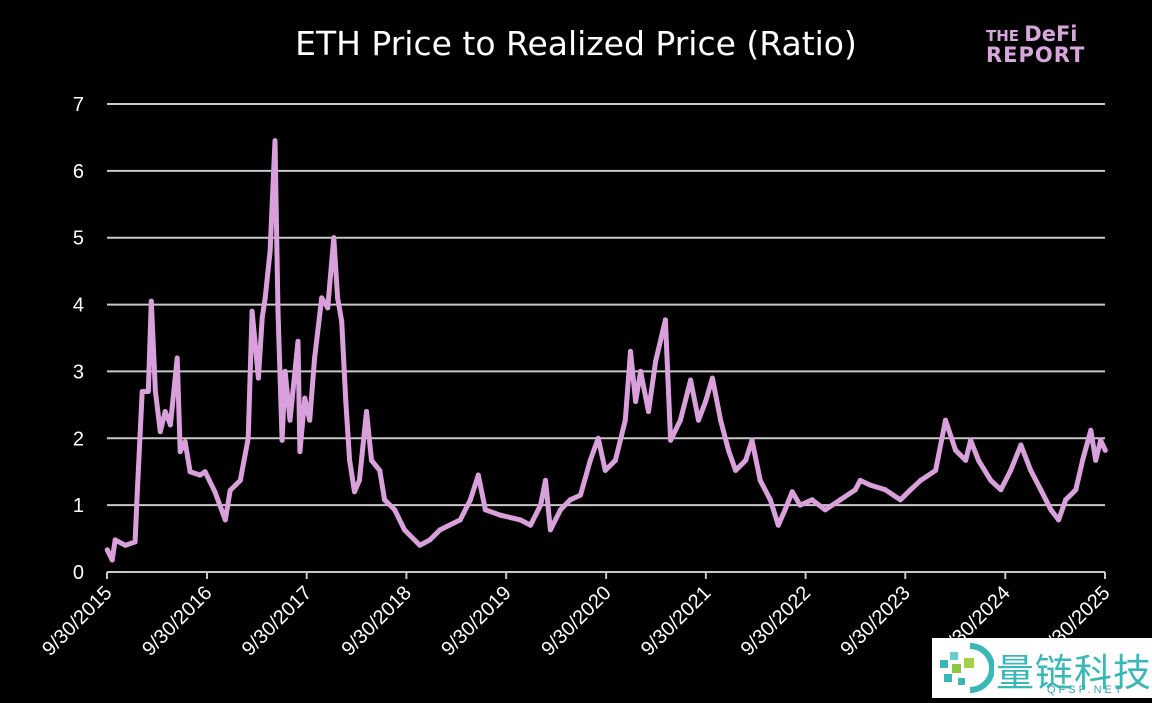 The width and height of the screenshot is (1152, 703). Describe the element at coordinates (177, 621) in the screenshot. I see `x-tick-label: 9/30/2016` at that location.